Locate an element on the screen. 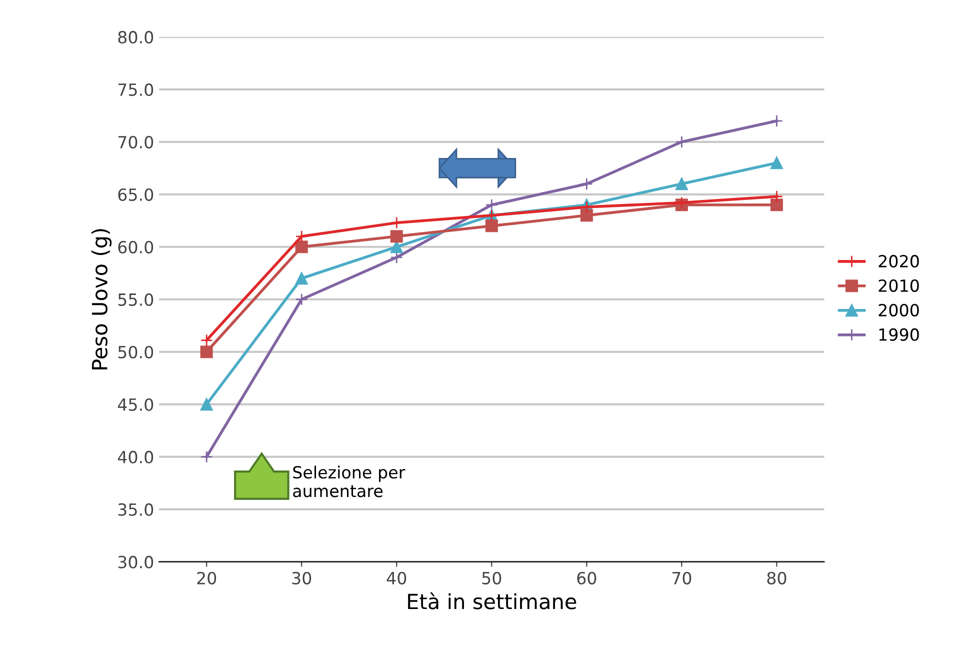 Image resolution: width=964 pixels, height=648 pixels. legend-label: 2000 is located at coordinates (898, 310).